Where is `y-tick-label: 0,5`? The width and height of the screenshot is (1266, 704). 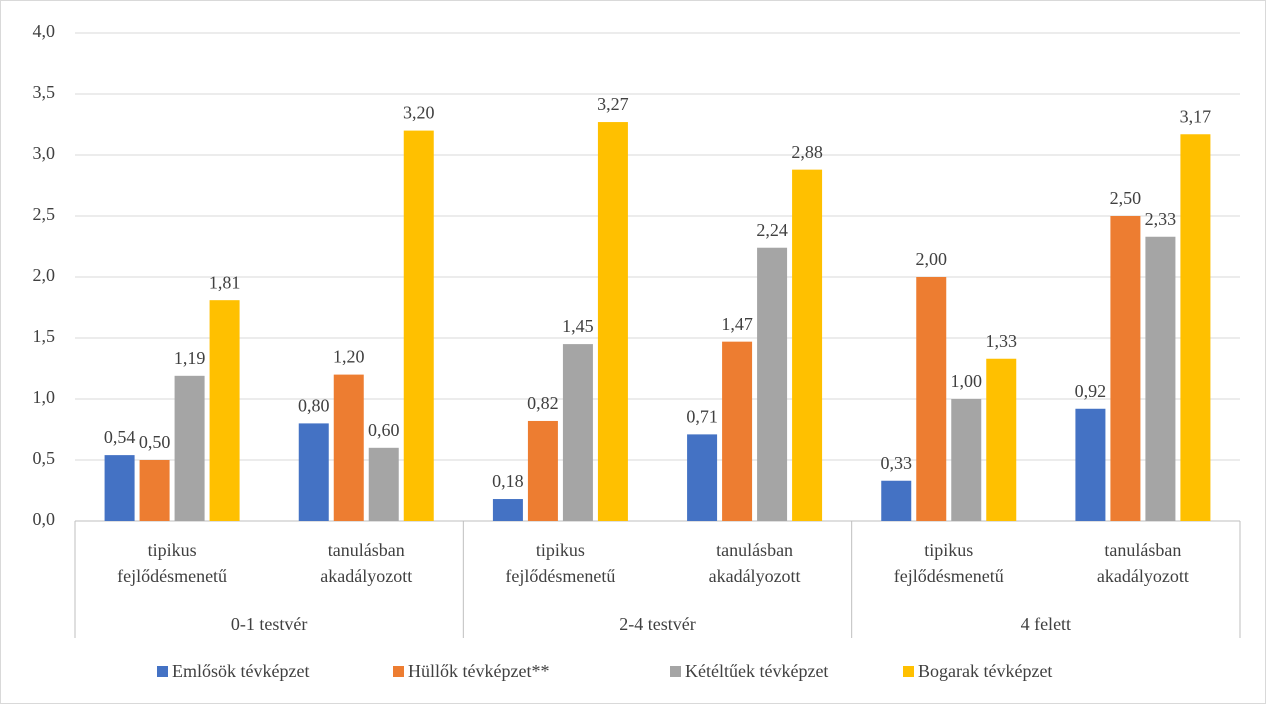
y-tick-label: 0,5 is located at coordinates (44, 458).